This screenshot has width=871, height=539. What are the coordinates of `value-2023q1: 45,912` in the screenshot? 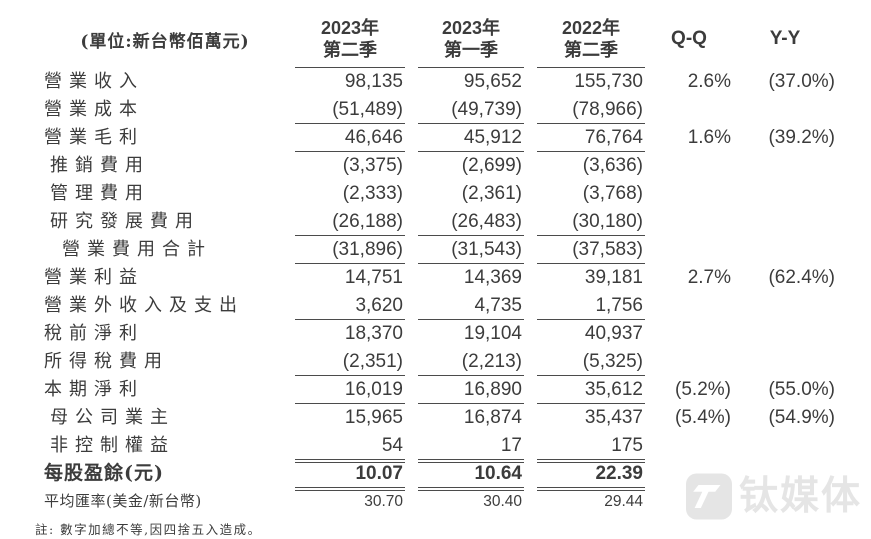 It's located at (471, 138).